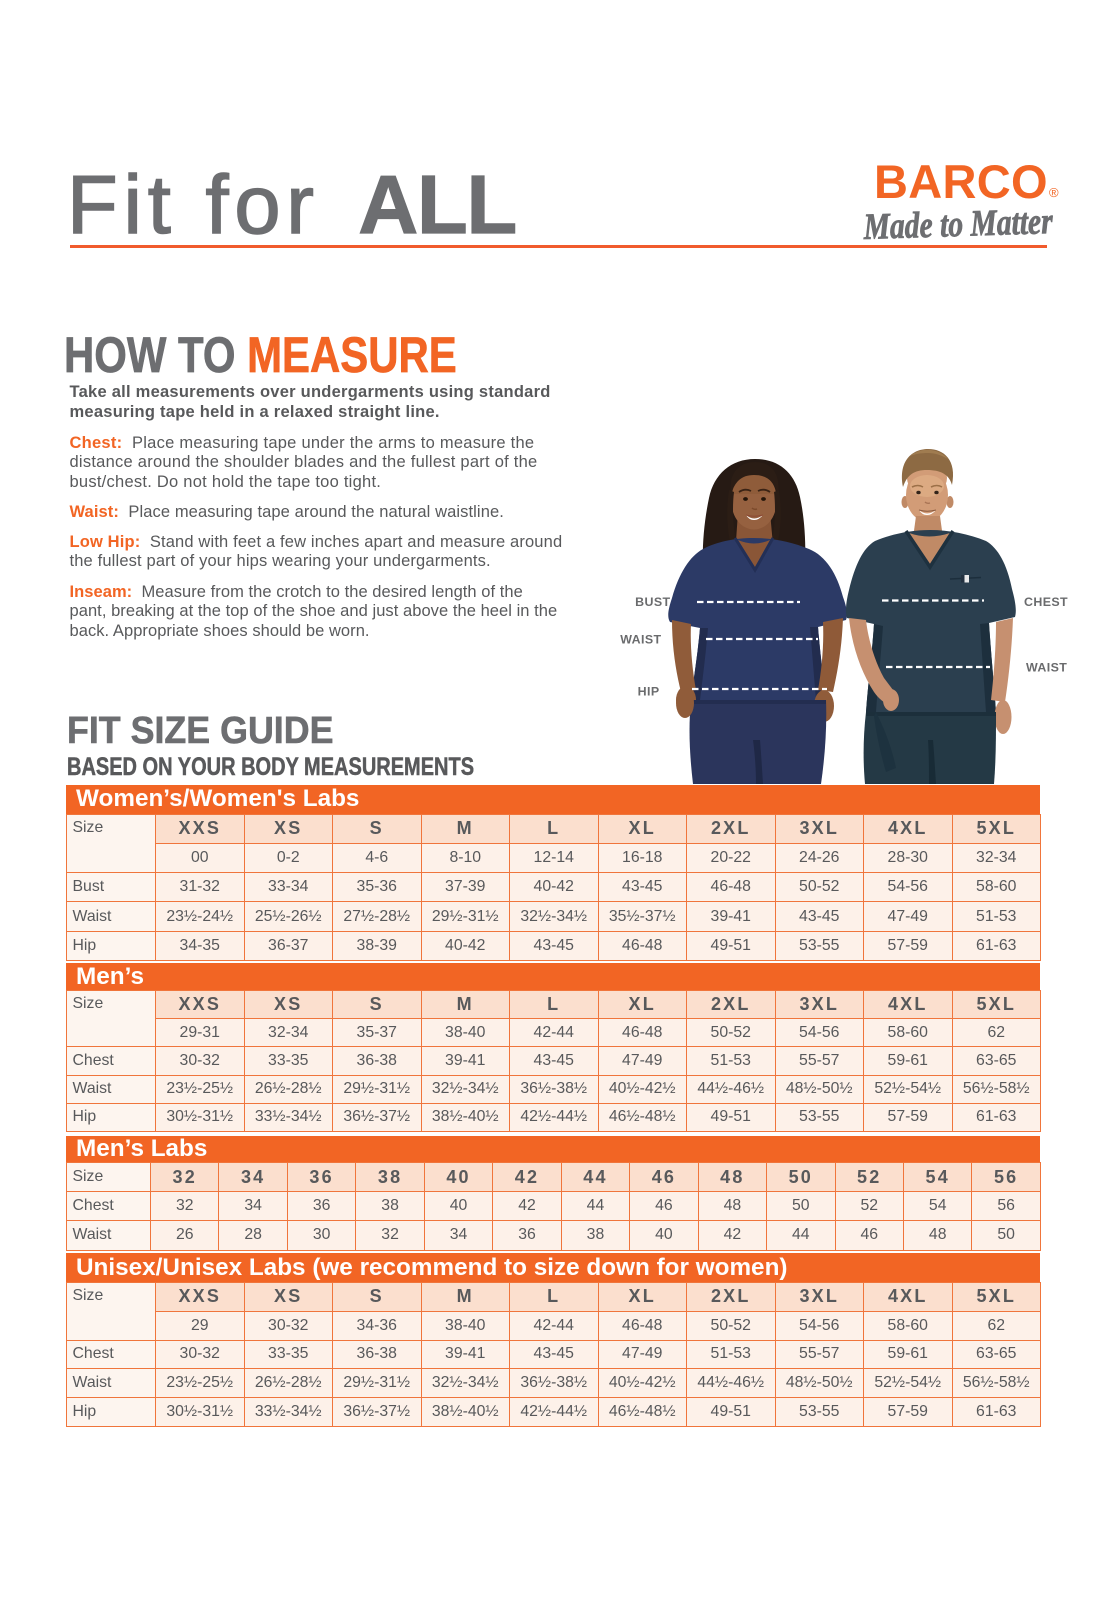 The height and width of the screenshot is (1600, 1108). What do you see at coordinates (649, 692) in the screenshot?
I see `svg-text: HIP` at bounding box center [649, 692].